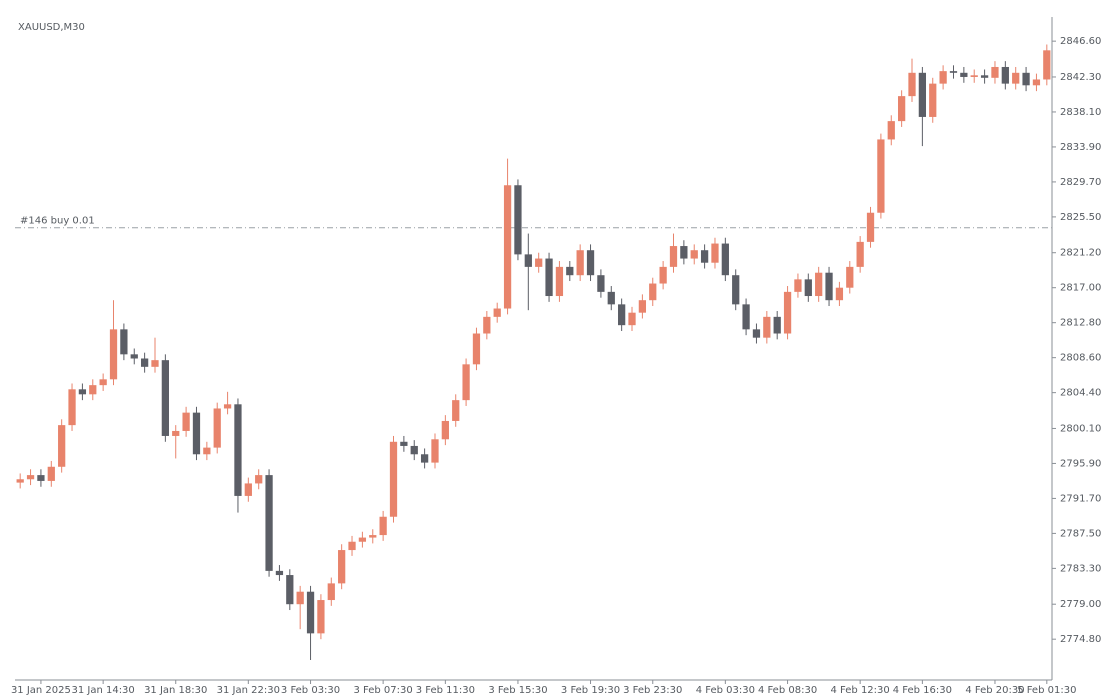  What do you see at coordinates (248, 690) in the screenshot?
I see `x-tick-label: 31 Jan 22:30` at bounding box center [248, 690].